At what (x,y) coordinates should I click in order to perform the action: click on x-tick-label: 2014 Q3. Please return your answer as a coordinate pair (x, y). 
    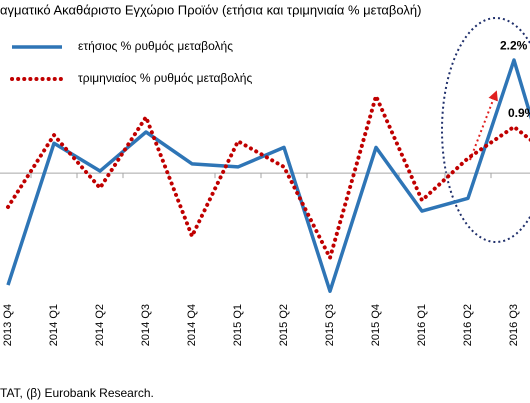
    Looking at the image, I should click on (146, 325).